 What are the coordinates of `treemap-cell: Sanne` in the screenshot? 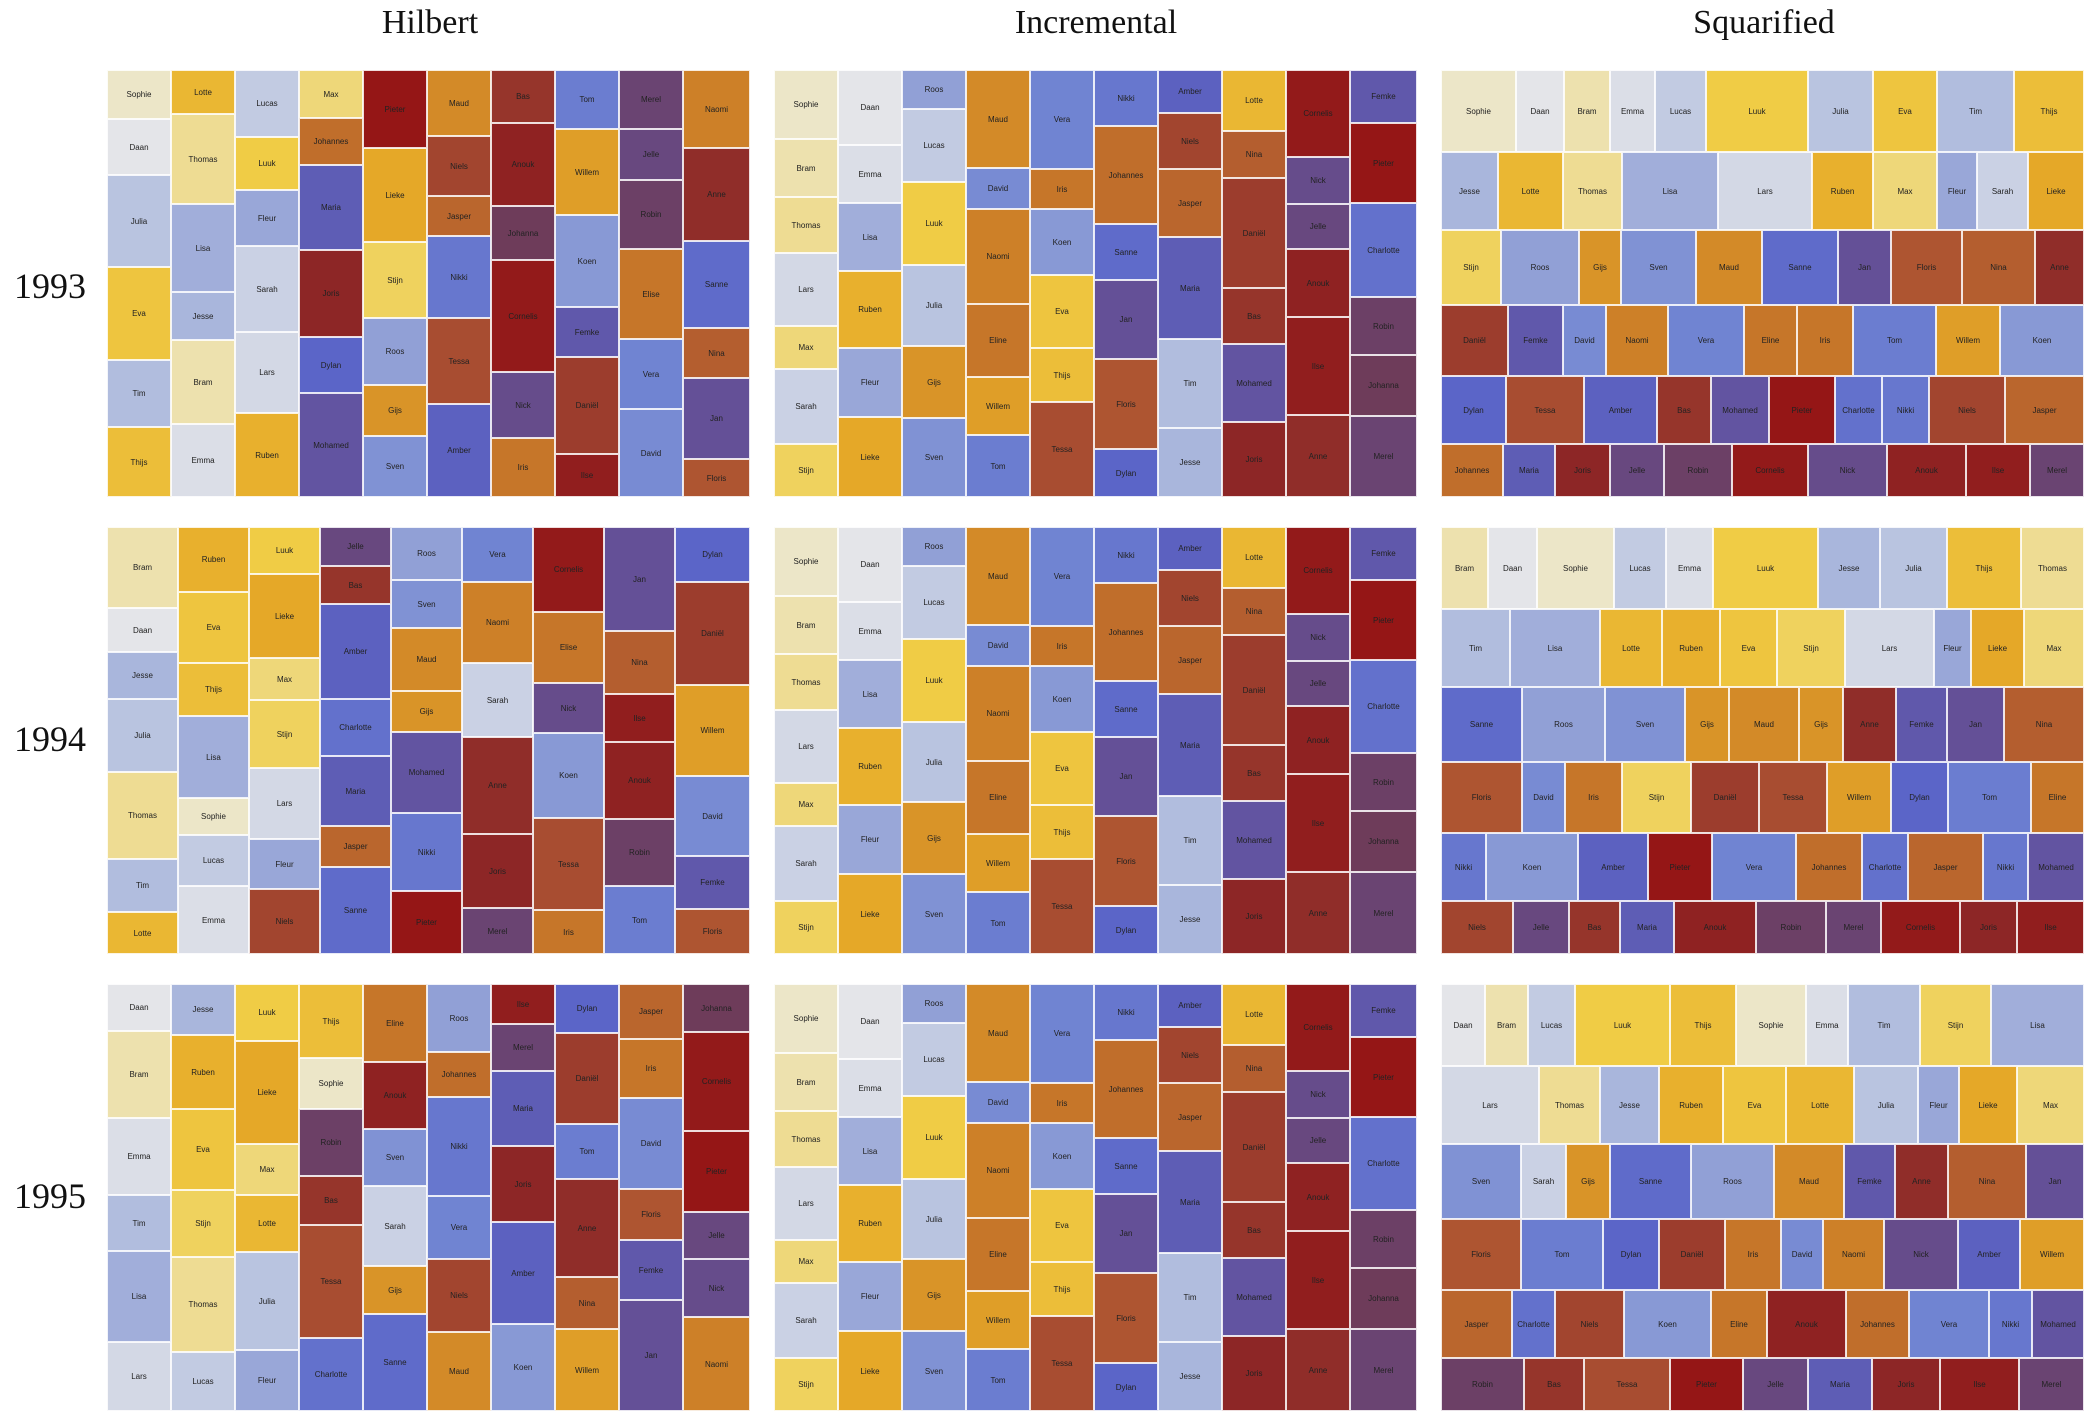 It's located at (355, 910).